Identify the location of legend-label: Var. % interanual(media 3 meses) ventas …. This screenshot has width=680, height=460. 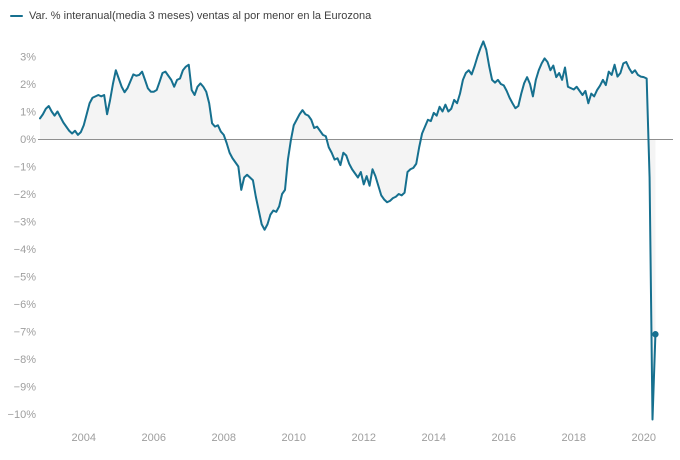
(200, 16).